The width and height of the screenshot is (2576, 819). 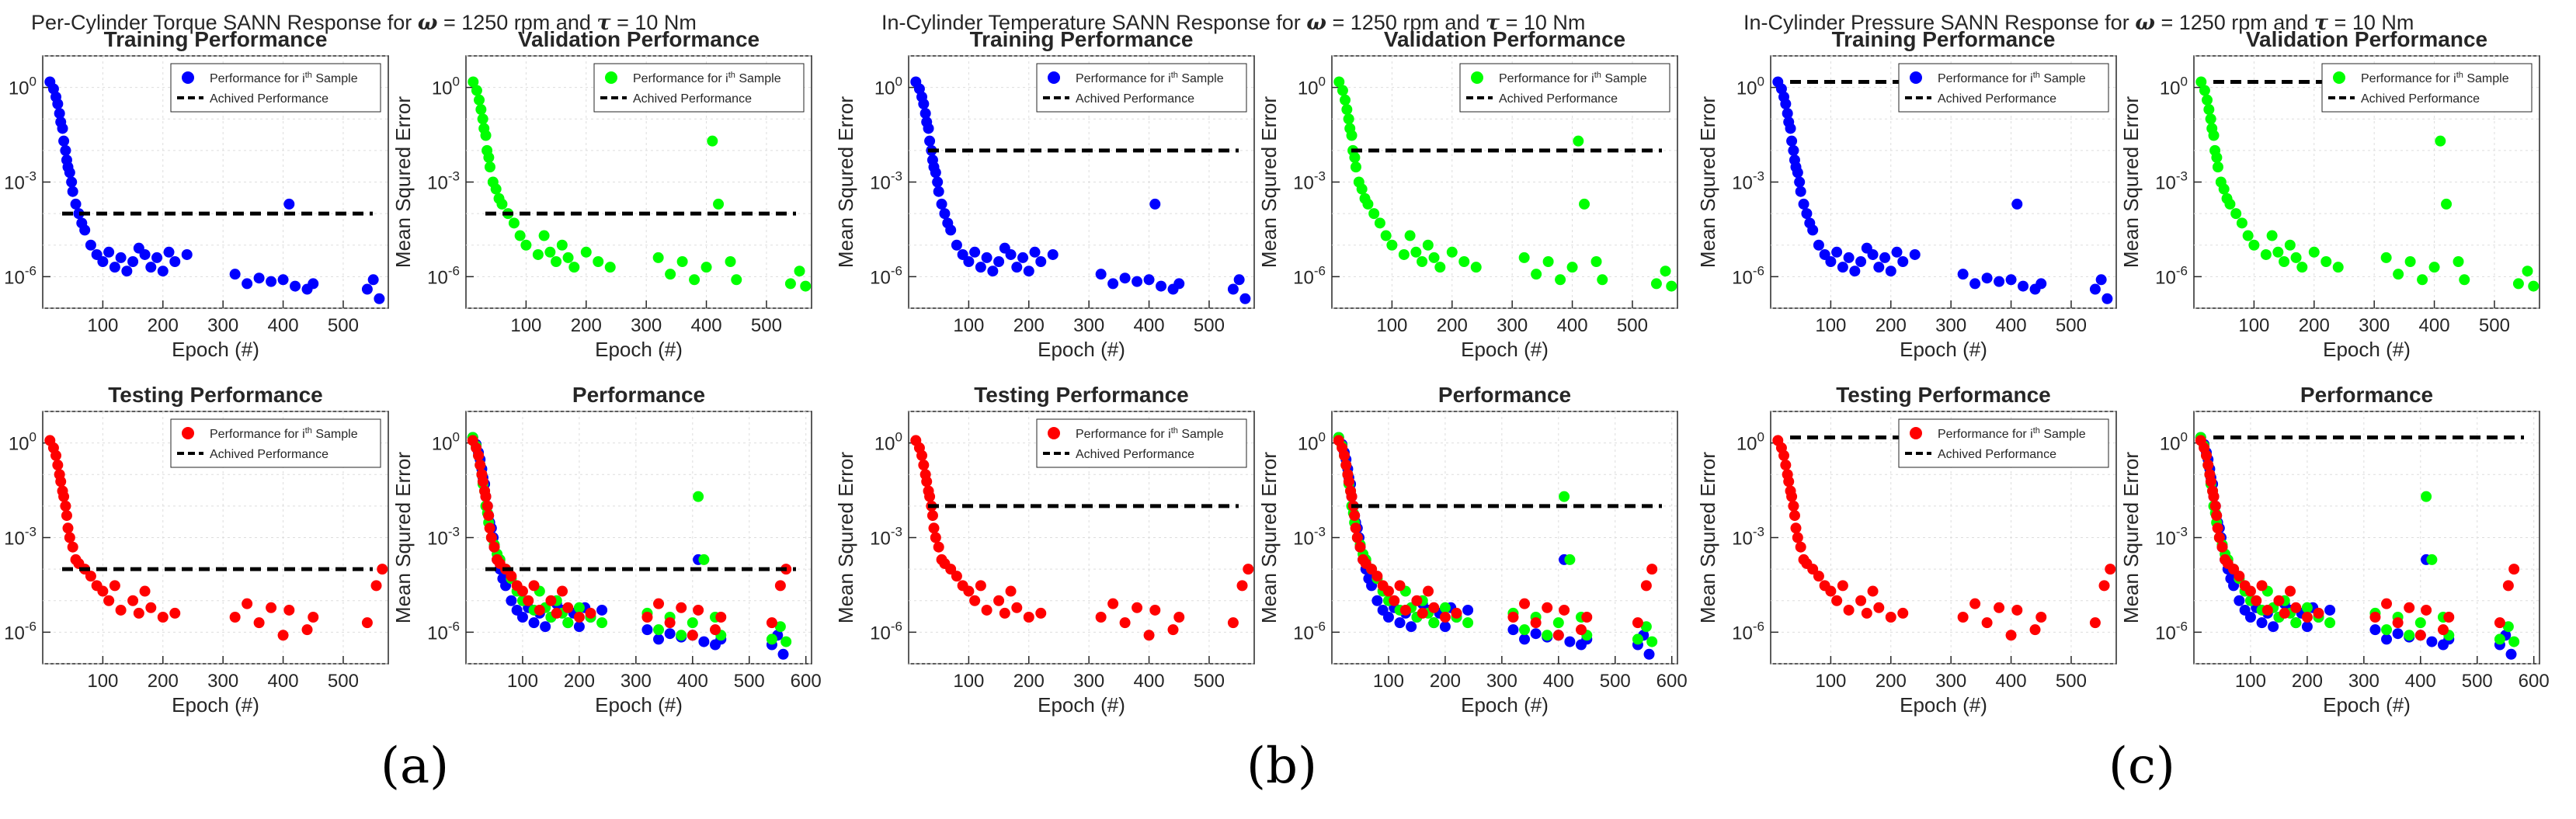 I want to click on ytick-label: 10⁻³, so click(x=886, y=538).